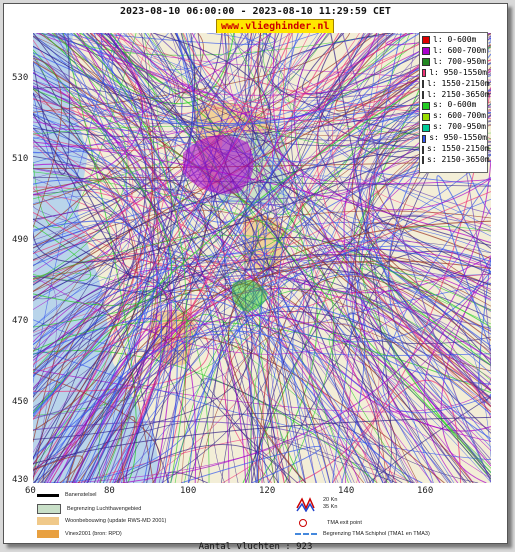 This screenshot has height=552, width=515. Describe the element at coordinates (306, 534) in the screenshot. I see `tma-boundary-swatch` at that location.